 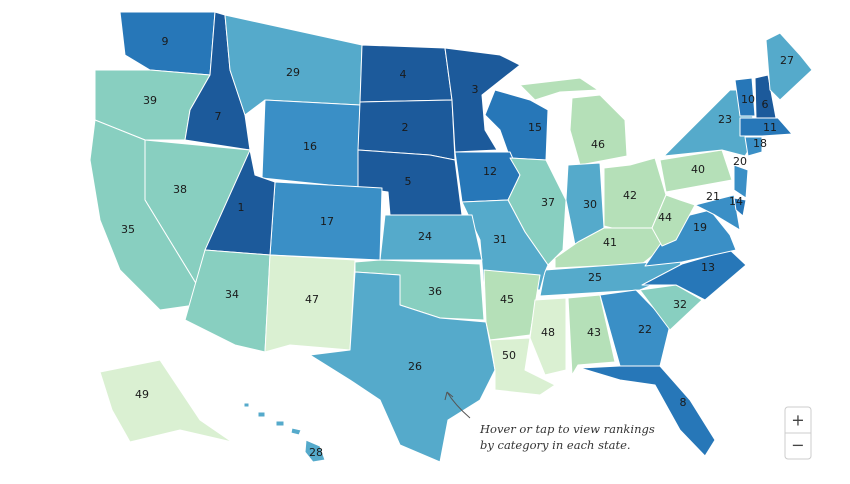 What do you see at coordinates (567, 429) in the screenshot?
I see `annotation-line: Hover or tap to view rankings` at bounding box center [567, 429].